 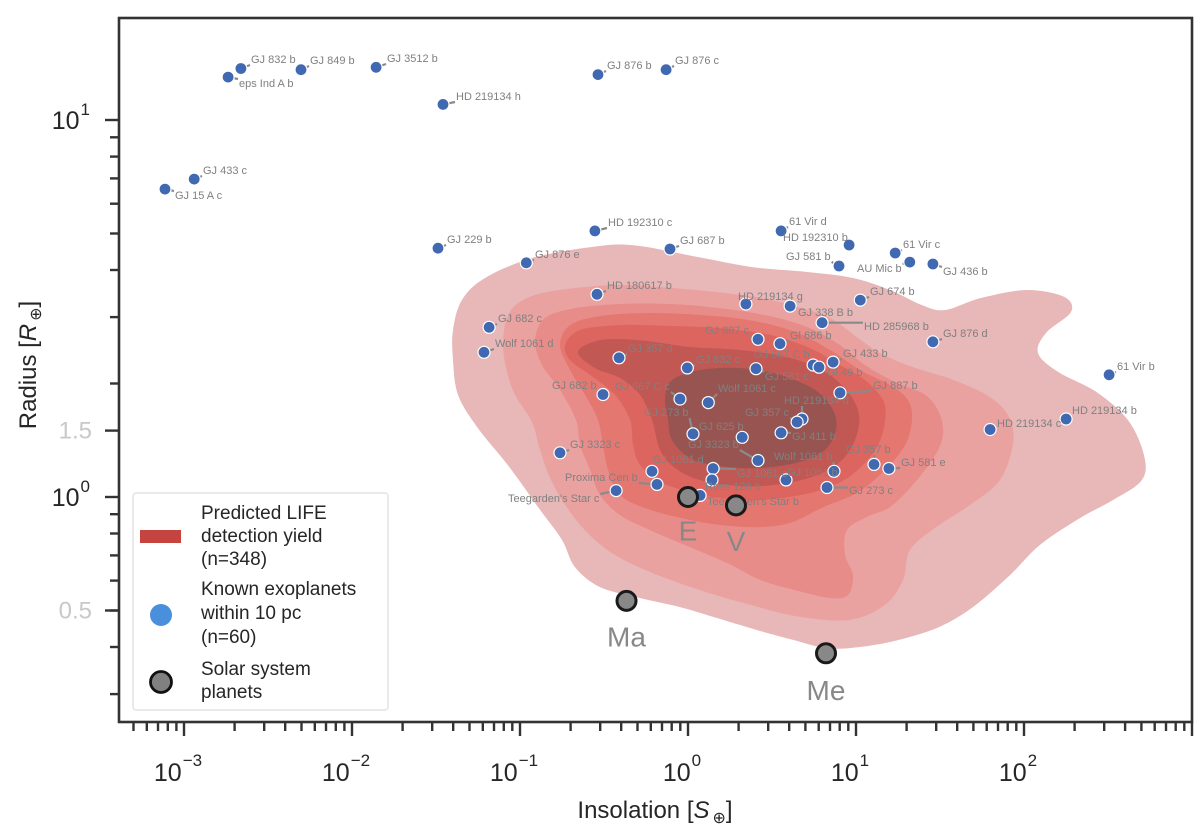 What do you see at coordinates (753, 502) in the screenshot?
I see `exoplanet-label: Teegarden's Star b` at bounding box center [753, 502].